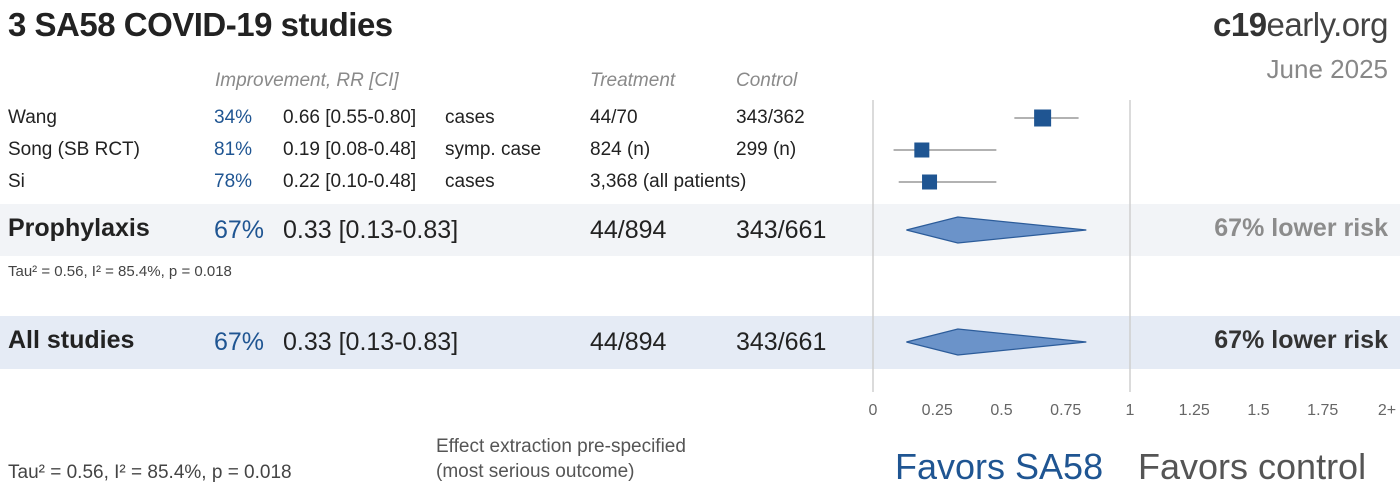 Image resolution: width=1400 pixels, height=493 pixels. I want to click on subgroup-name: All studies, so click(71, 340).